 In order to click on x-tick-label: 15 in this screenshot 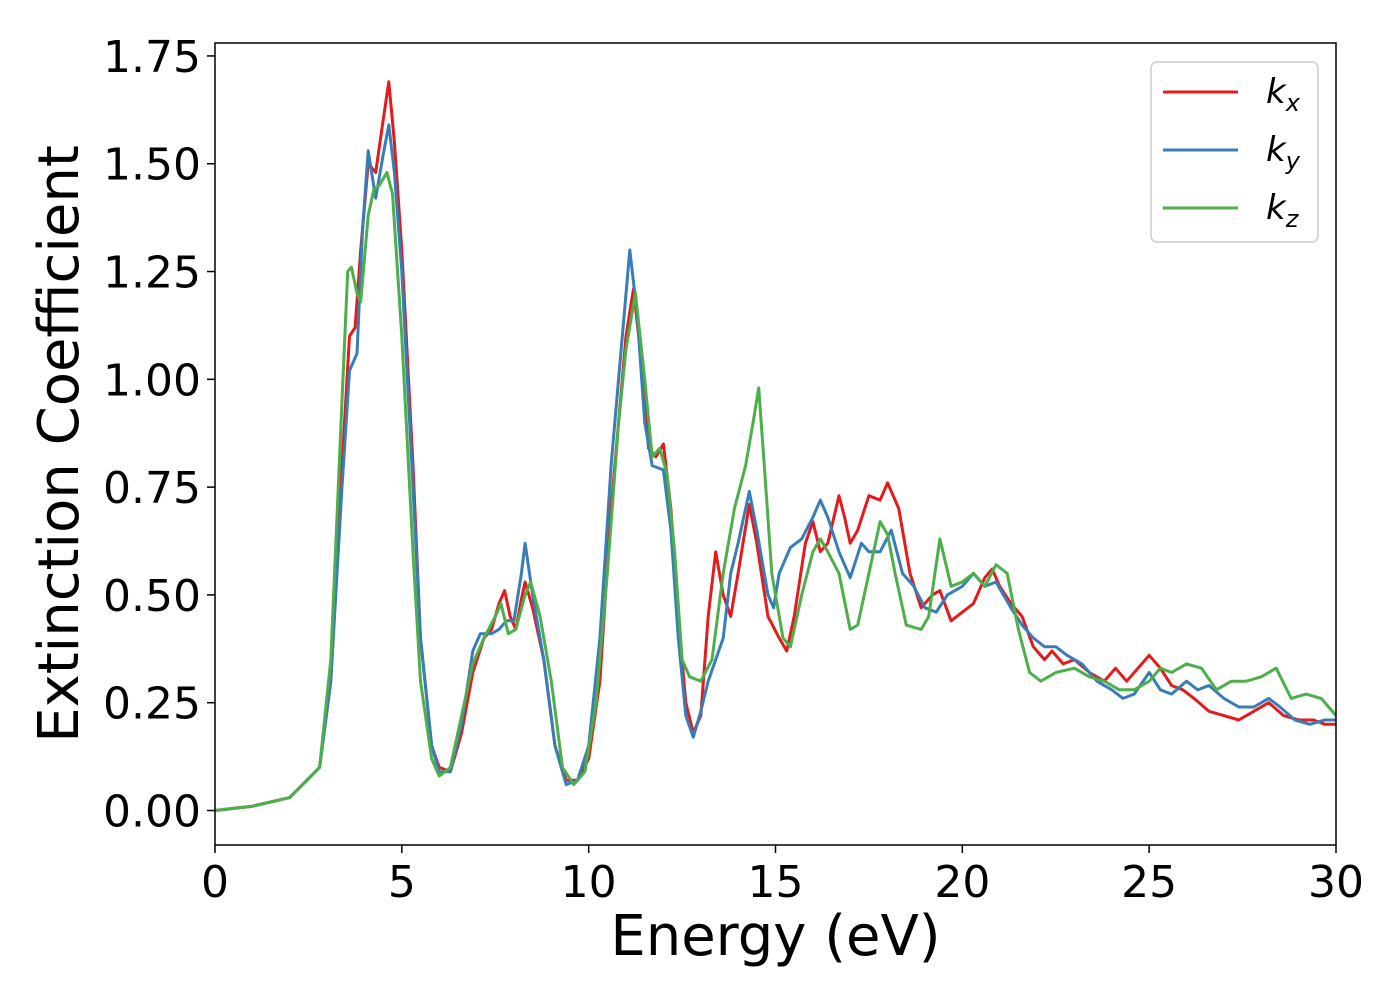, I will do `click(776, 882)`.